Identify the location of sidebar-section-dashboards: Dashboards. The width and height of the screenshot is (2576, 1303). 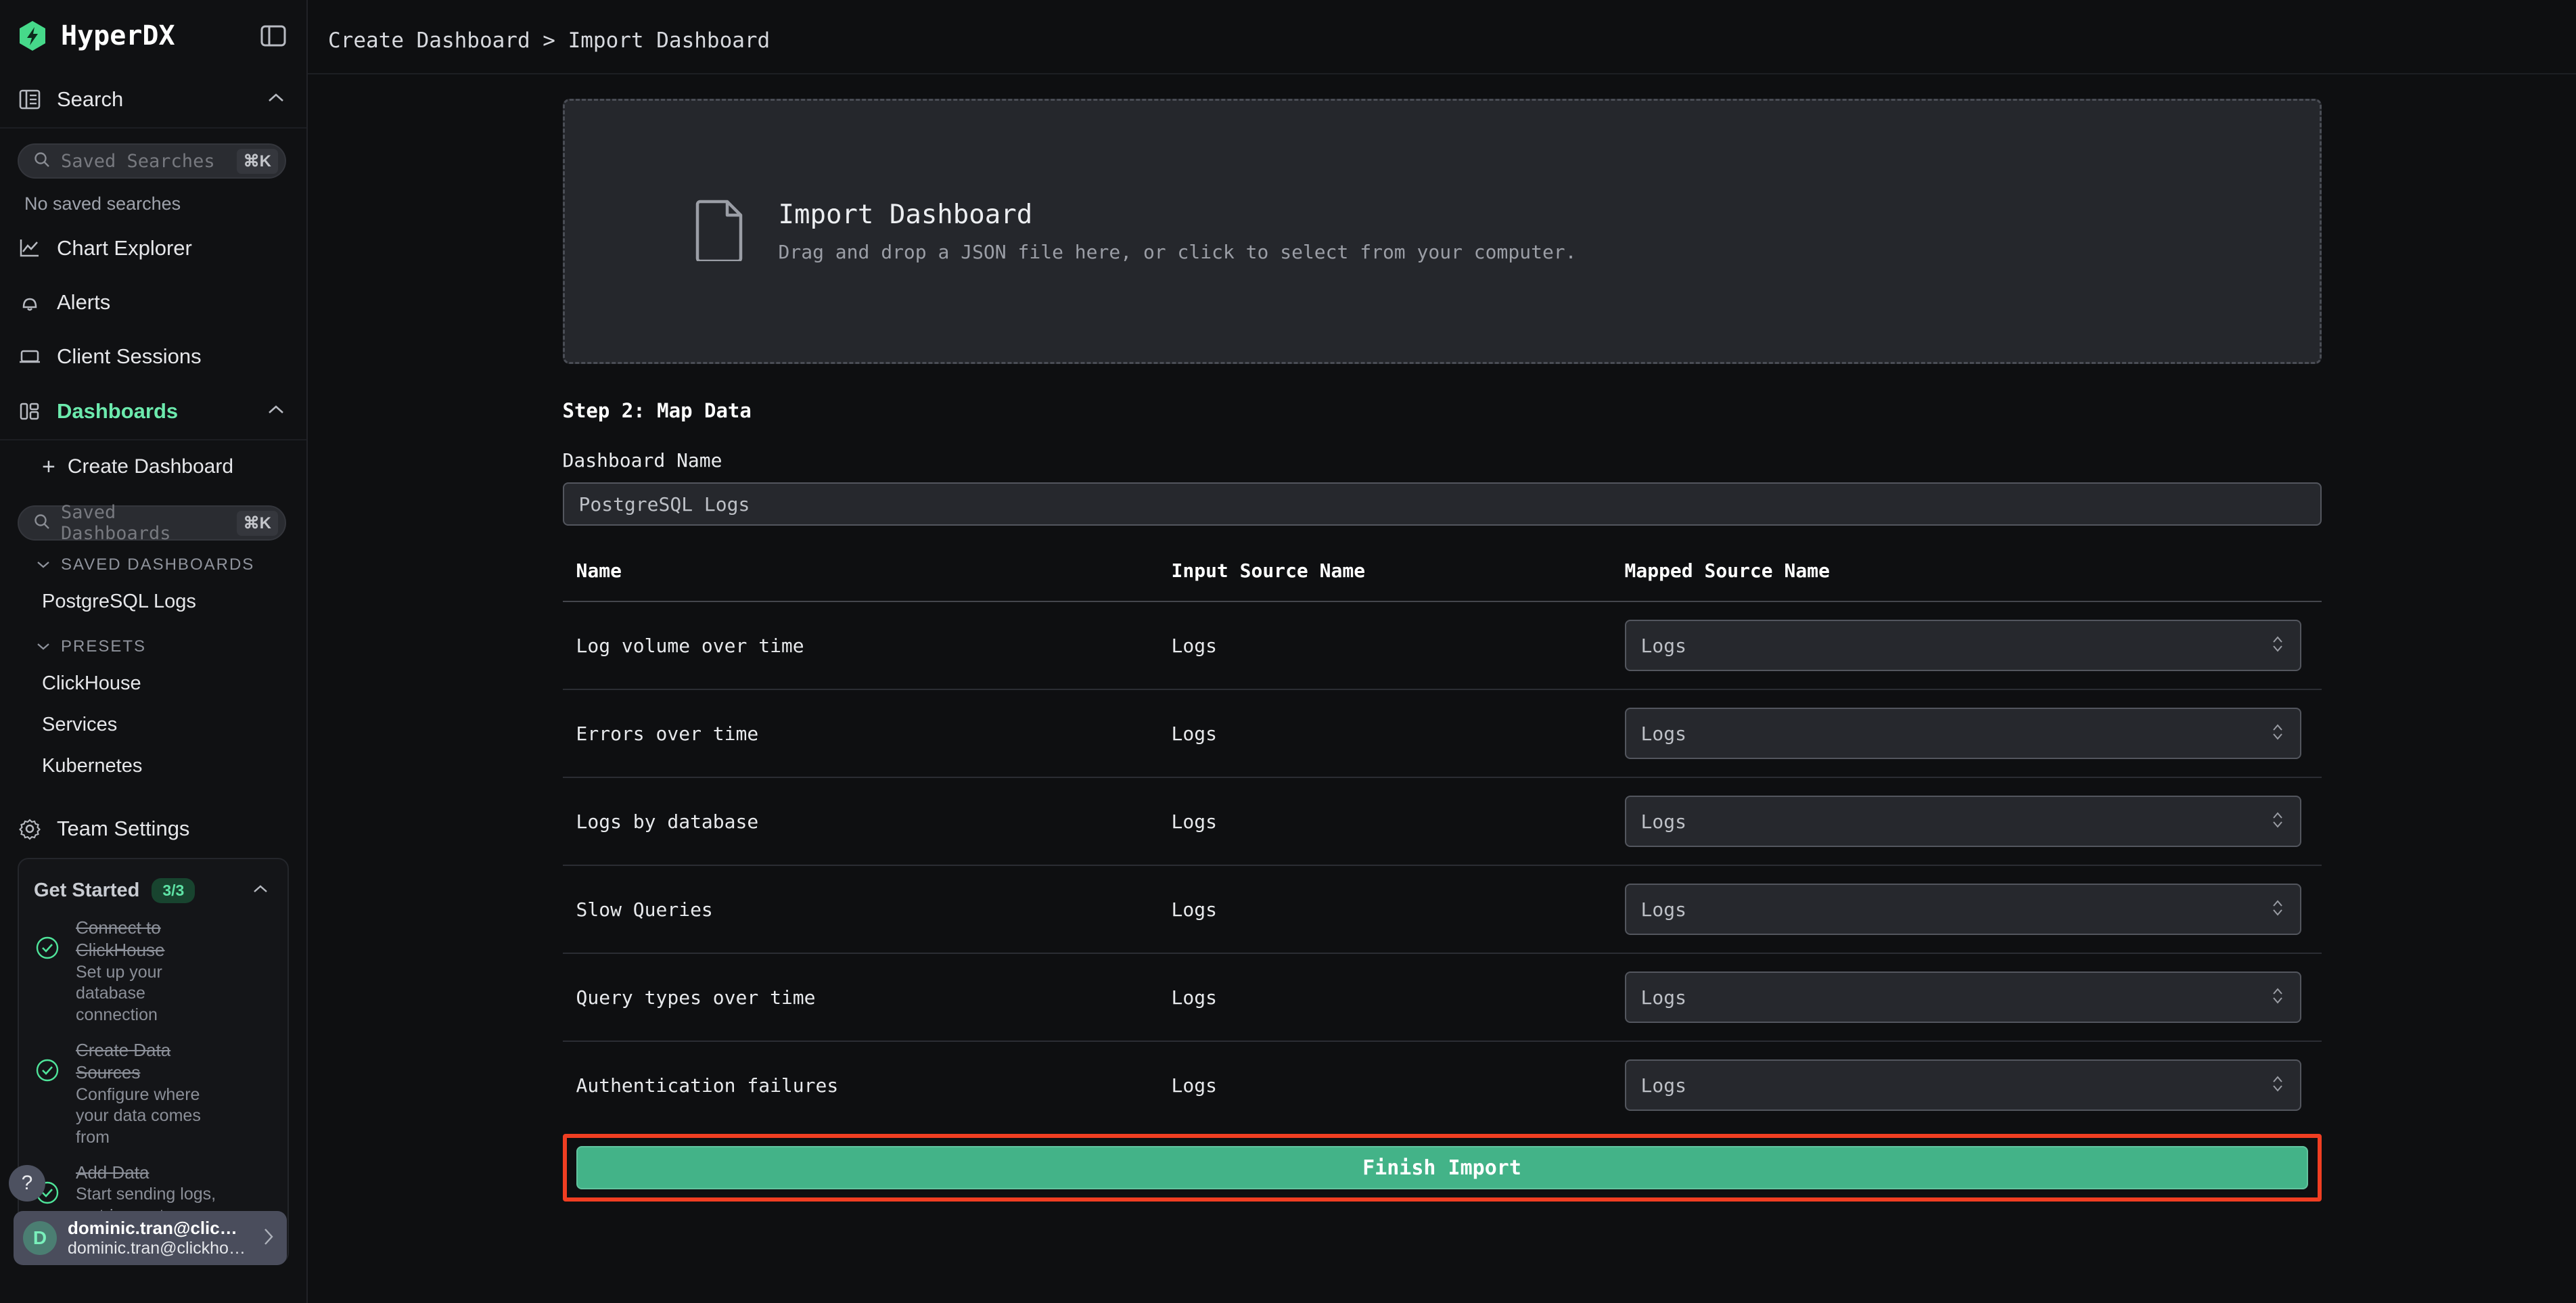
(153, 412).